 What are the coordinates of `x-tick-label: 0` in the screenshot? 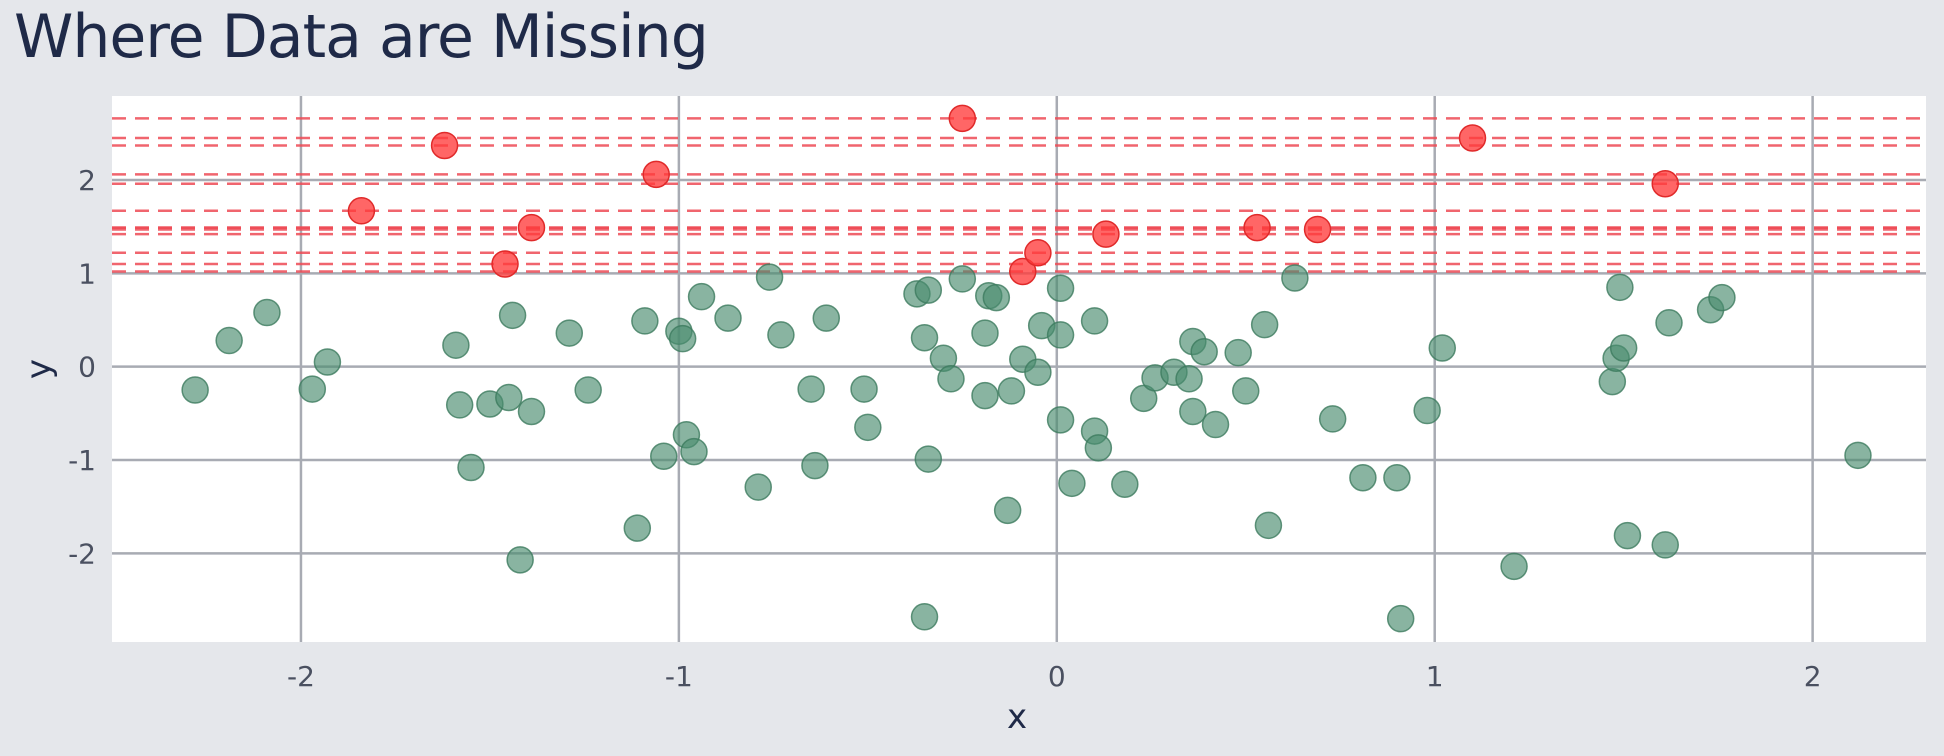 It's located at (1057, 676).